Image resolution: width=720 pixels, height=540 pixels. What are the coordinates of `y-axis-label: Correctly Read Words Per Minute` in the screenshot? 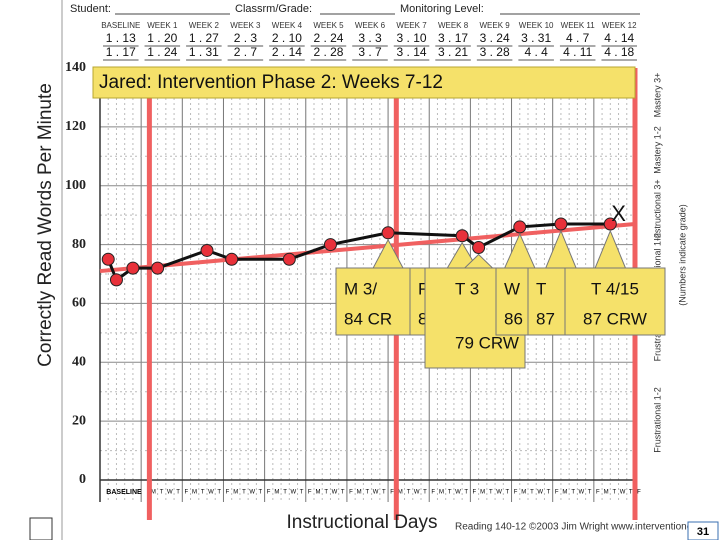 It's located at (45, 225).